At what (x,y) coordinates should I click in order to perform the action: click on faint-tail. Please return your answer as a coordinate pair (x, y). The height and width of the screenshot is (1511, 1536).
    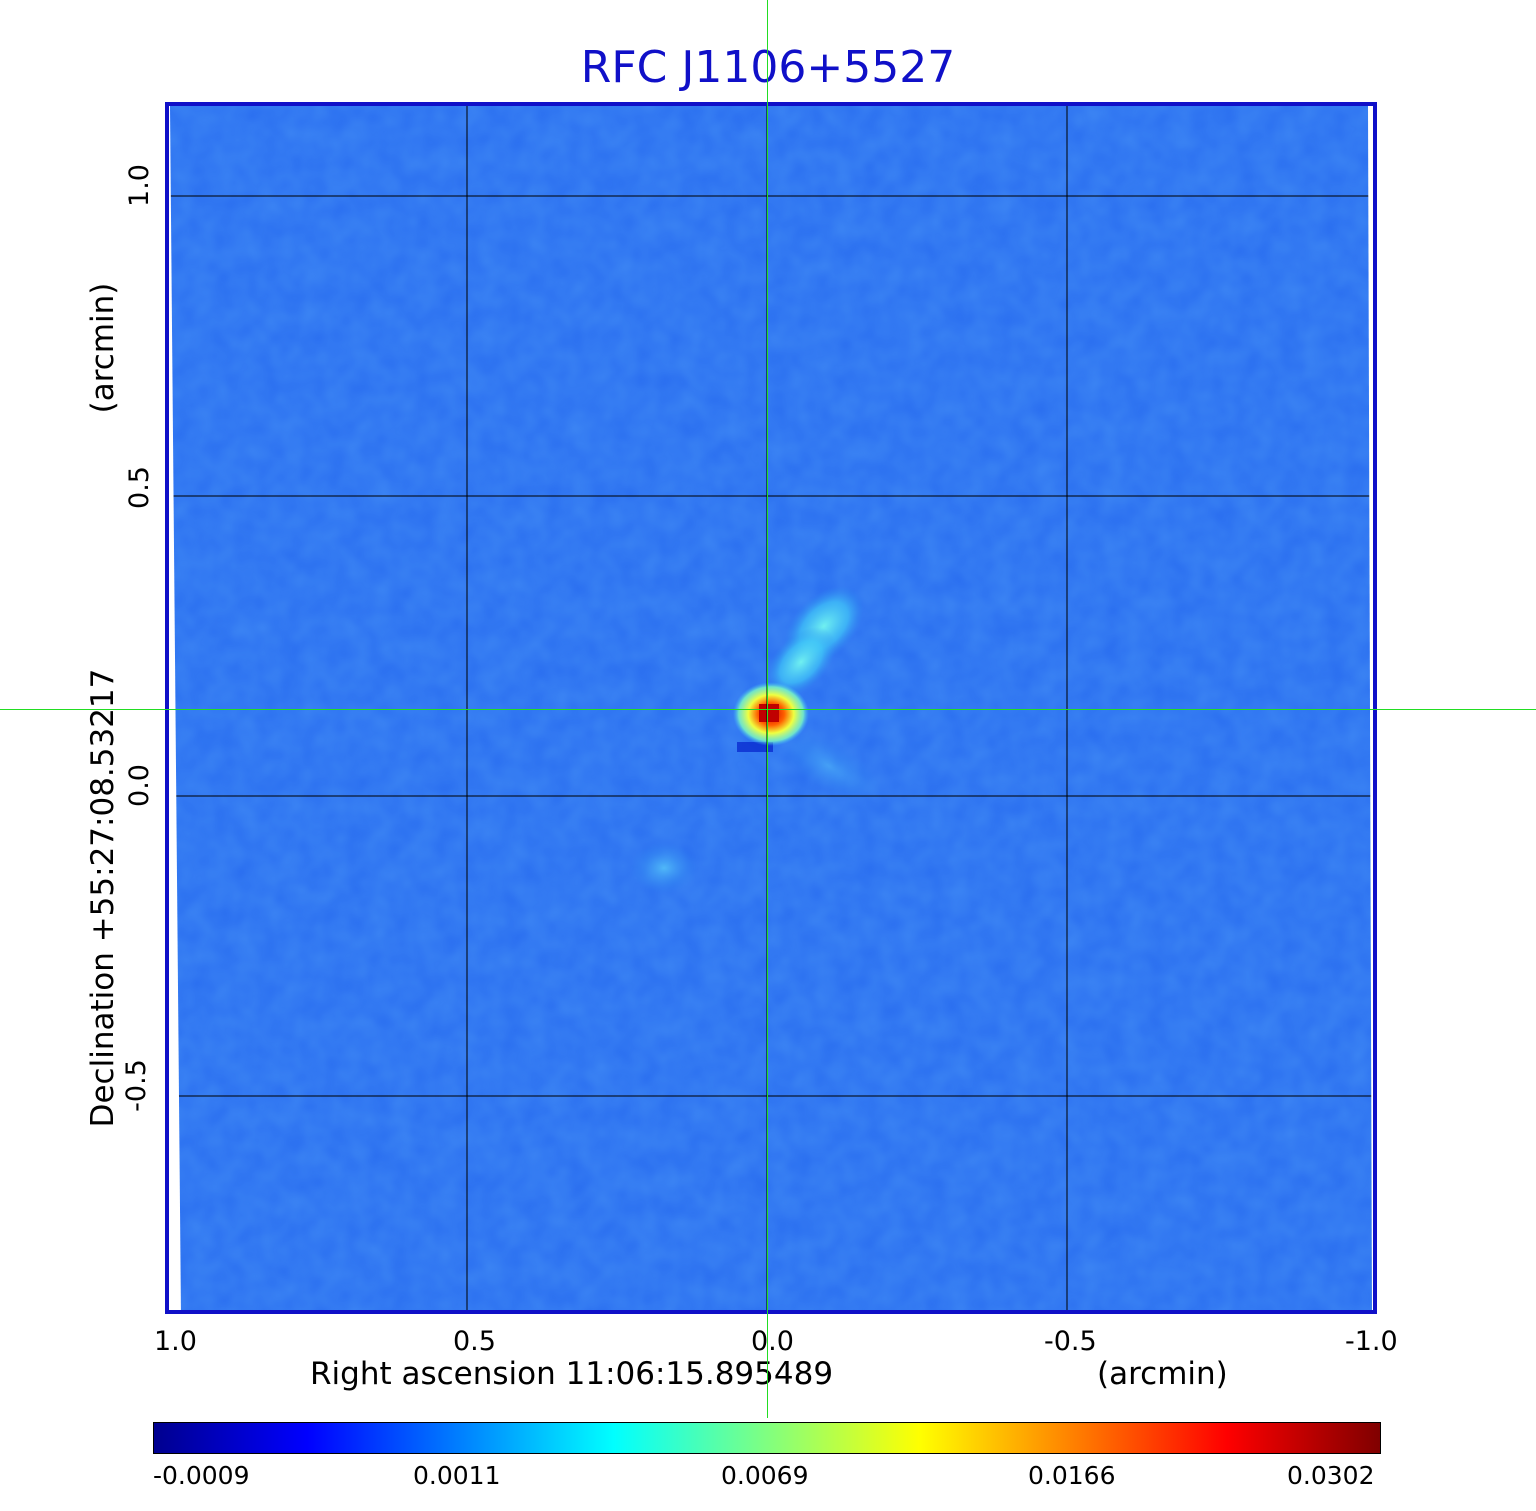
    Looking at the image, I should click on (829, 766).